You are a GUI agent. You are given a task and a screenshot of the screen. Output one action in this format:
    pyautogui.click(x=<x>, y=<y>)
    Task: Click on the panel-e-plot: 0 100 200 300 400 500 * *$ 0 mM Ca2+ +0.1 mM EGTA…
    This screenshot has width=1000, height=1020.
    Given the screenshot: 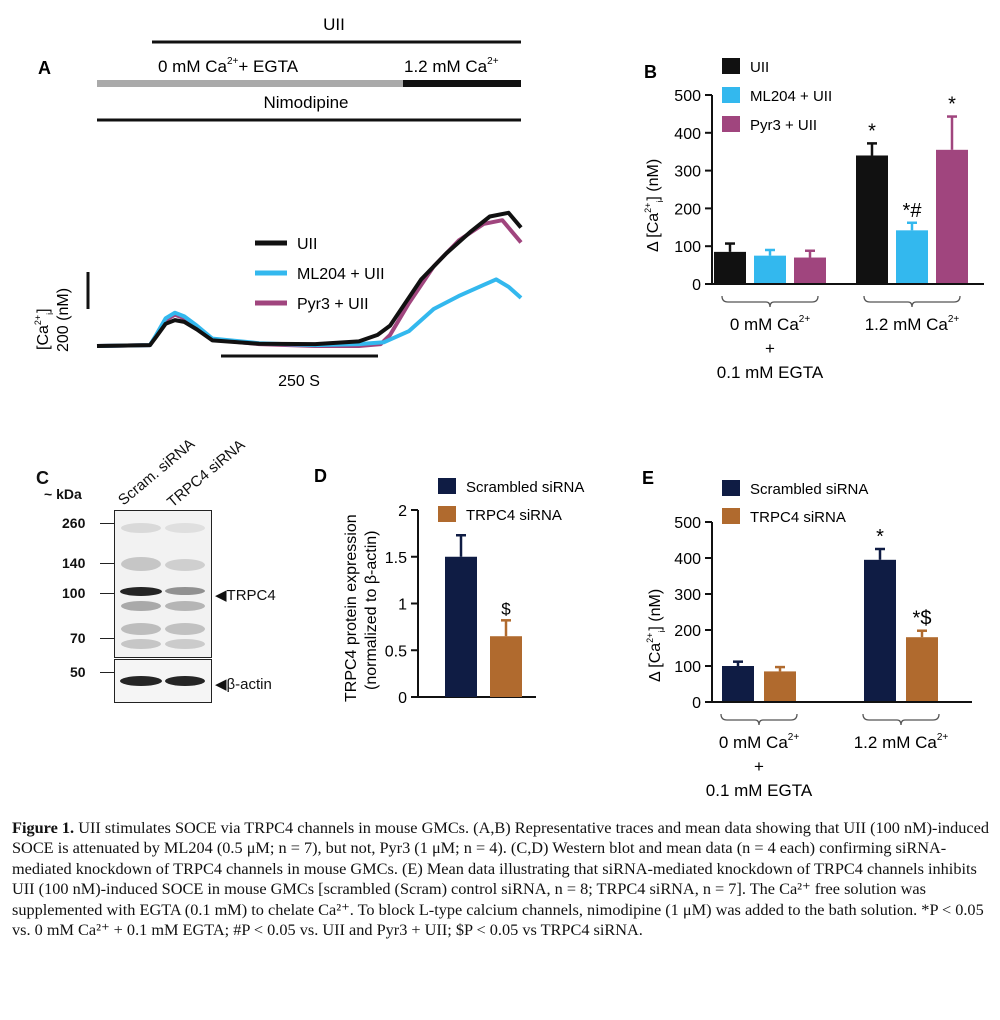 What is the action you would take?
    pyautogui.click(x=823, y=657)
    